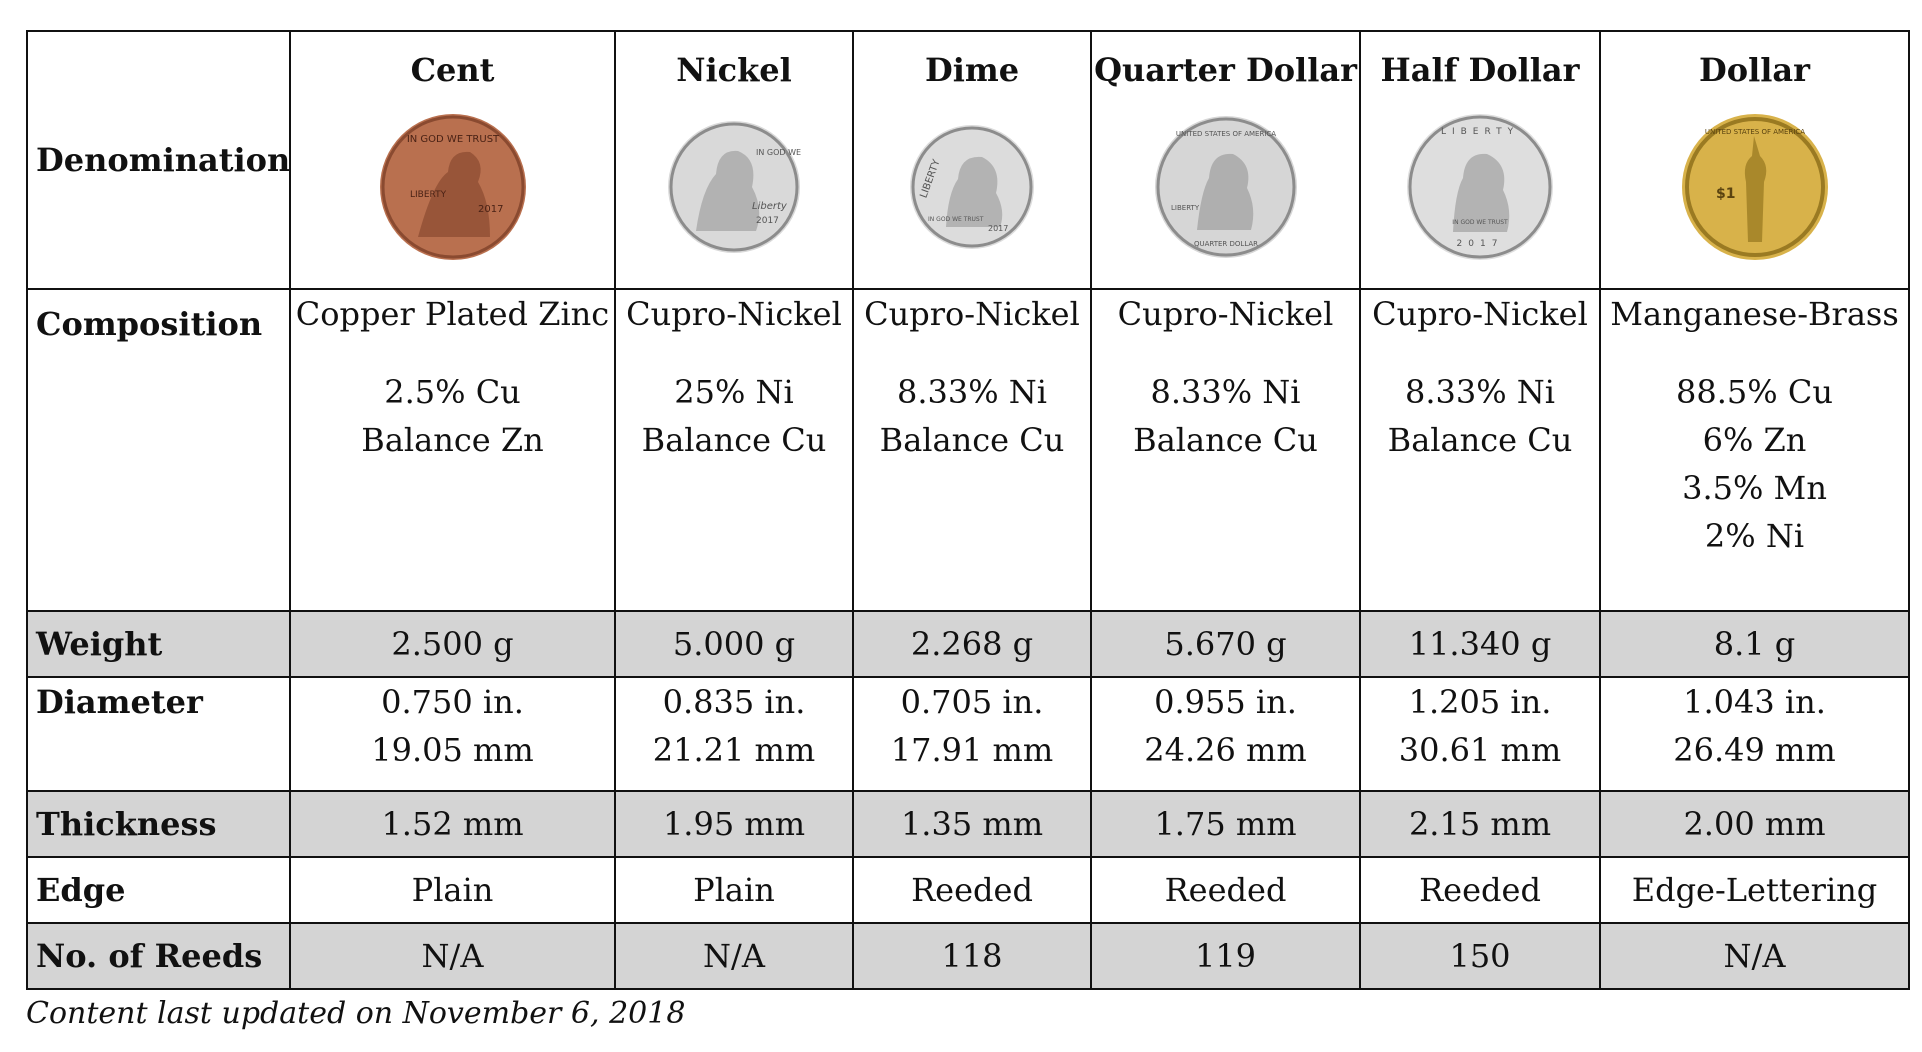 This screenshot has height=1052, width=1922. Describe the element at coordinates (452, 440) in the screenshot. I see `composition-line: Balance Zn` at that location.